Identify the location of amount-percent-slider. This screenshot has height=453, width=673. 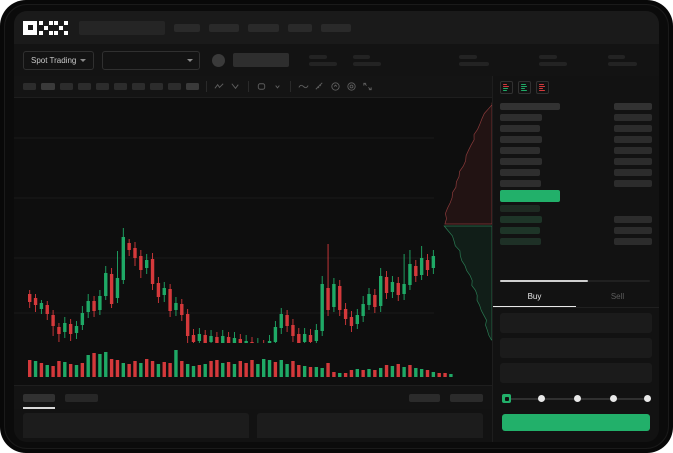
(576, 399).